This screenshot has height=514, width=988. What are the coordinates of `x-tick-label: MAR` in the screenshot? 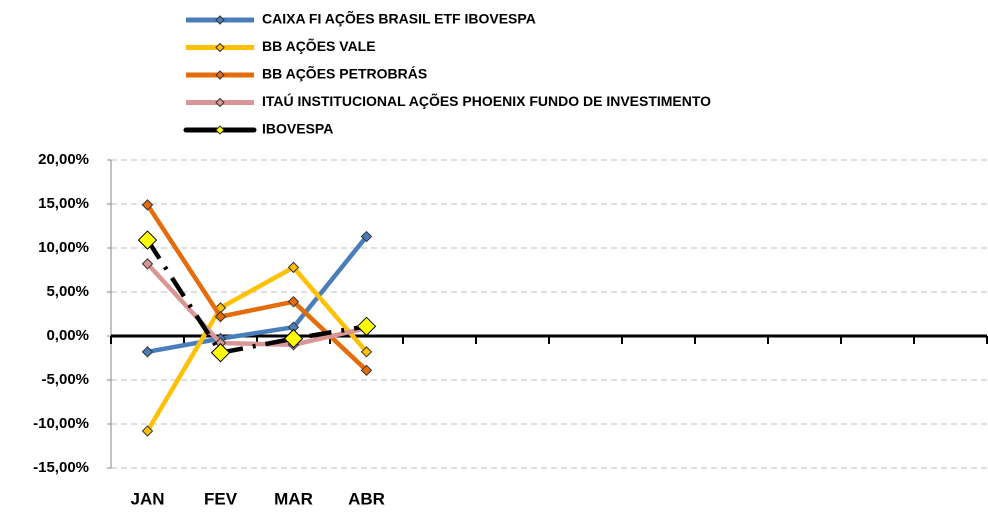 It's located at (293, 498).